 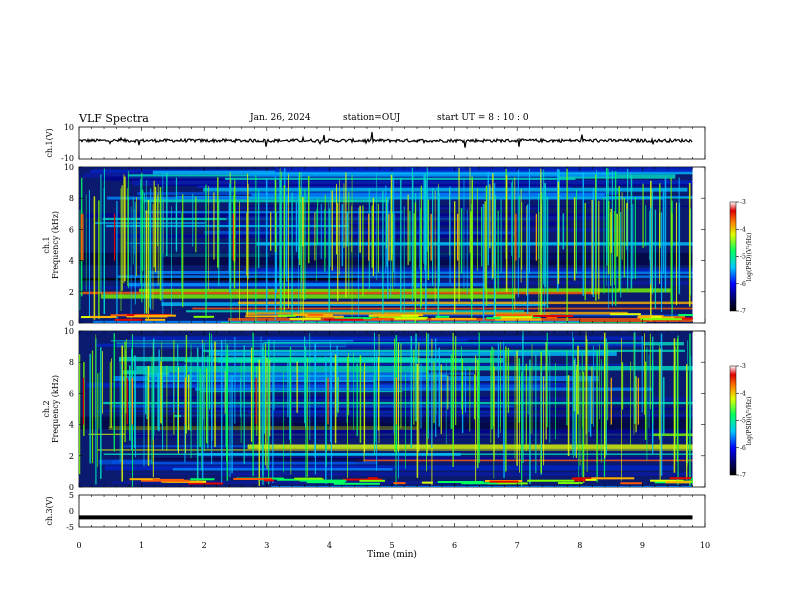 I want to click on ch1-ytick-bottom: -10, so click(x=67, y=158).